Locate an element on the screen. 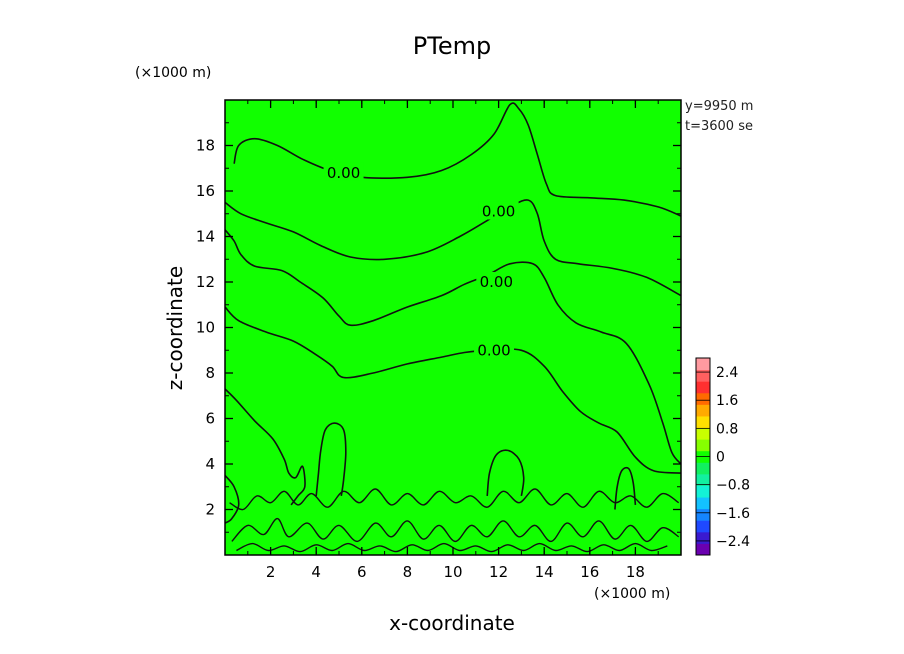 The height and width of the screenshot is (654, 904). x-axis-label: x-coordinate is located at coordinates (452, 623).